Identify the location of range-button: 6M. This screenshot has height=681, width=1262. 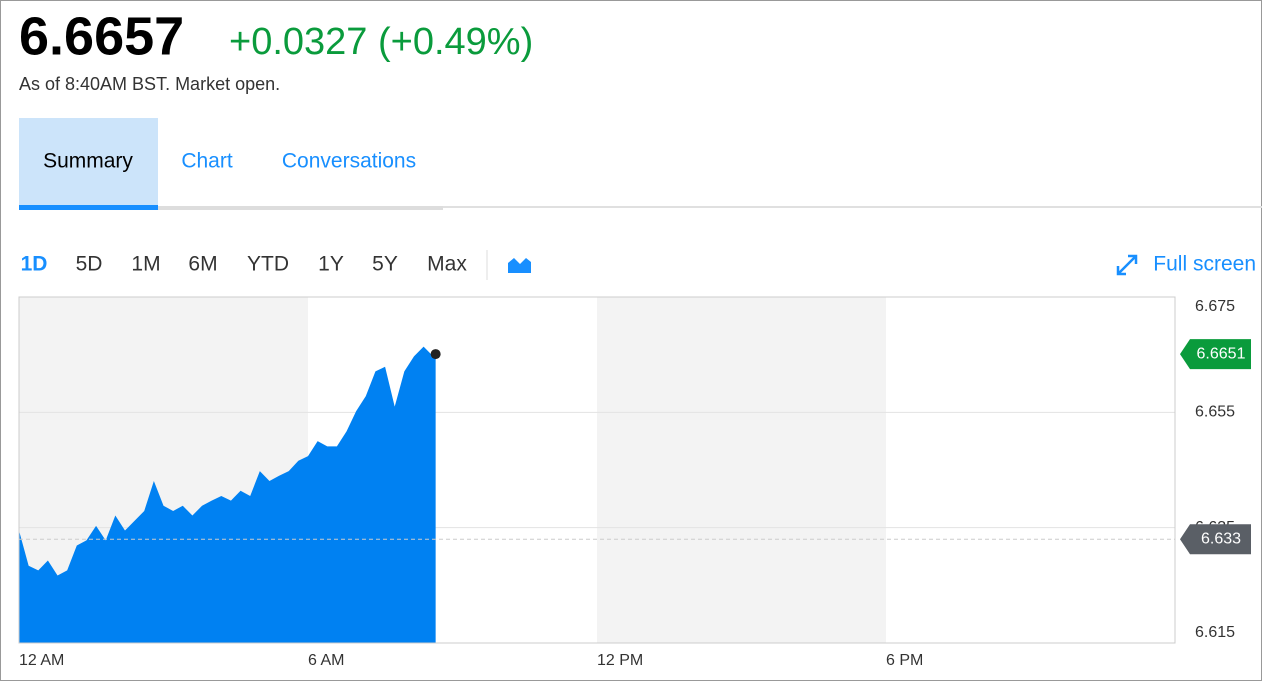
(202, 264).